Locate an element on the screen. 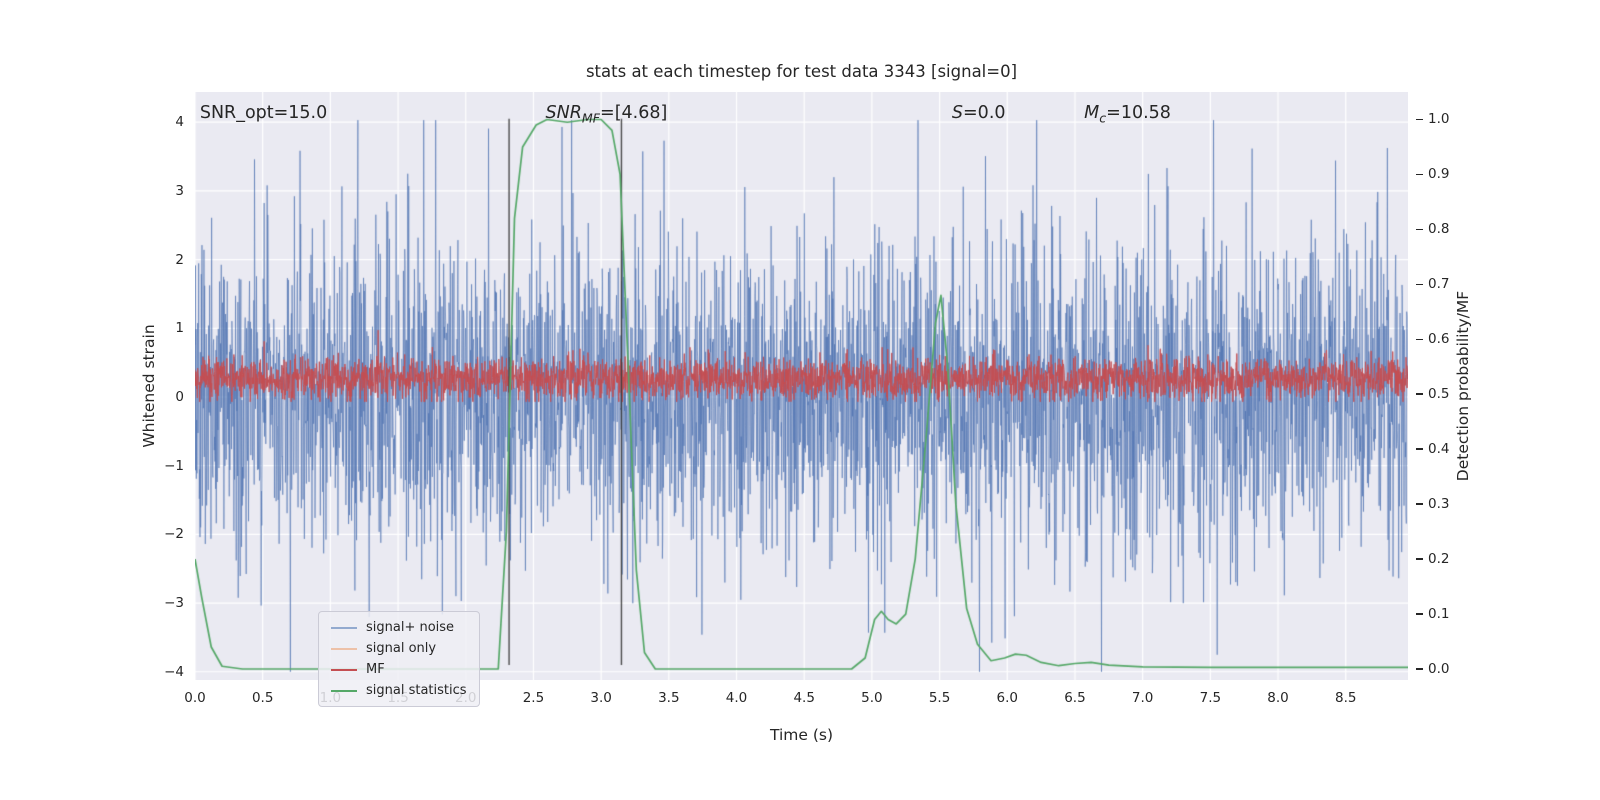  y-right-tick: 0.6 is located at coordinates (1432, 339).